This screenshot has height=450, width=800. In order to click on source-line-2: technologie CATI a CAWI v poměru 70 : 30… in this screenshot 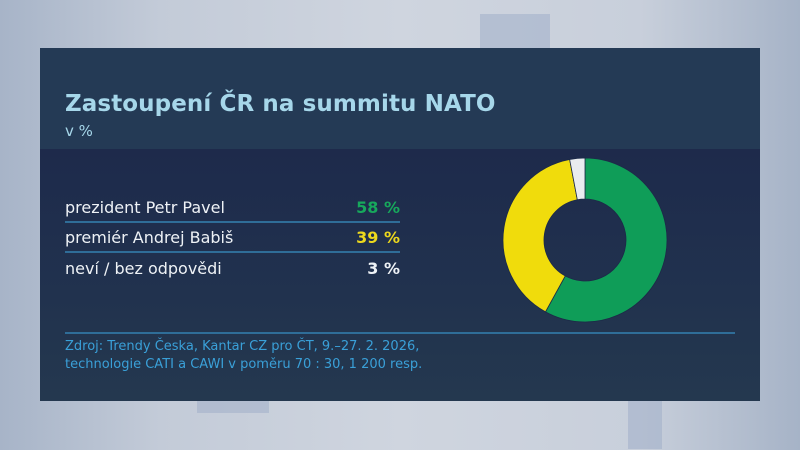, I will do `click(244, 364)`.